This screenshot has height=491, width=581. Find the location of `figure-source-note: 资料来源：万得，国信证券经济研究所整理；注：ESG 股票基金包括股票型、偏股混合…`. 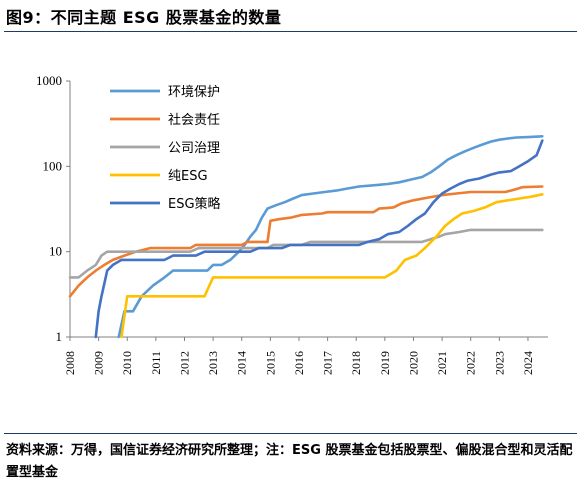

figure-source-note: 资料来源：万得，国信证券经济研究所整理；注：ESG 股票基金包括股票型、偏股混合… is located at coordinates (289, 461).